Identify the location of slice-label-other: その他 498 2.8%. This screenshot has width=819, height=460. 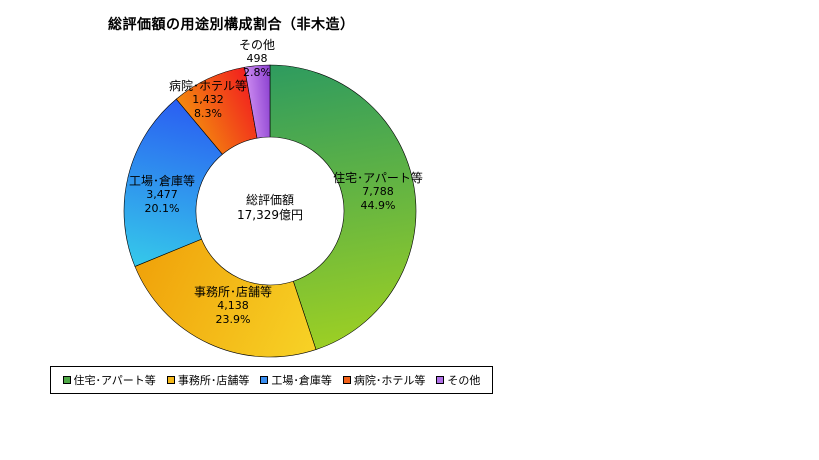
(257, 59).